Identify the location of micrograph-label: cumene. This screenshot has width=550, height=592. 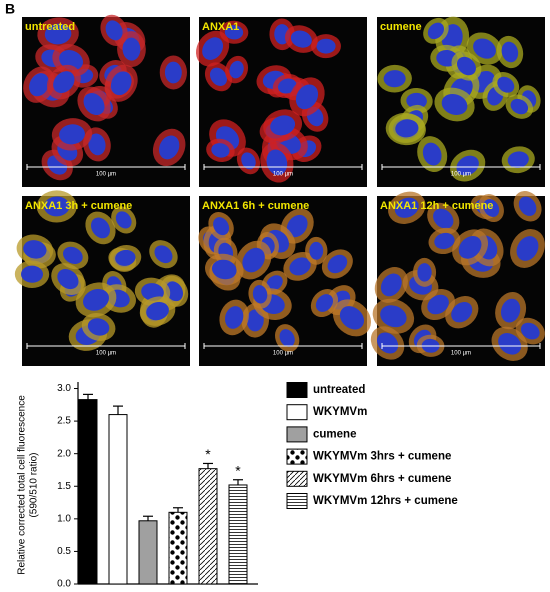
(401, 27).